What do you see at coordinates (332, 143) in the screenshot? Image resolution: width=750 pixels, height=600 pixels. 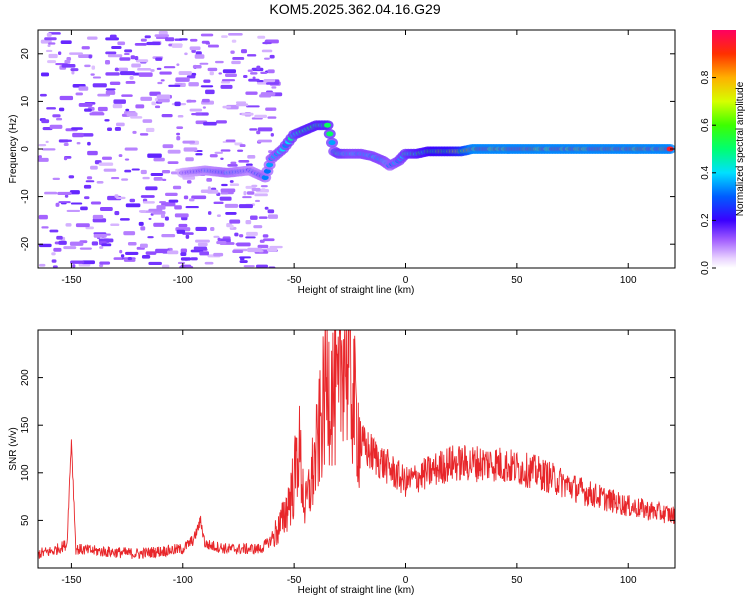 I see `ridge-point` at bounding box center [332, 143].